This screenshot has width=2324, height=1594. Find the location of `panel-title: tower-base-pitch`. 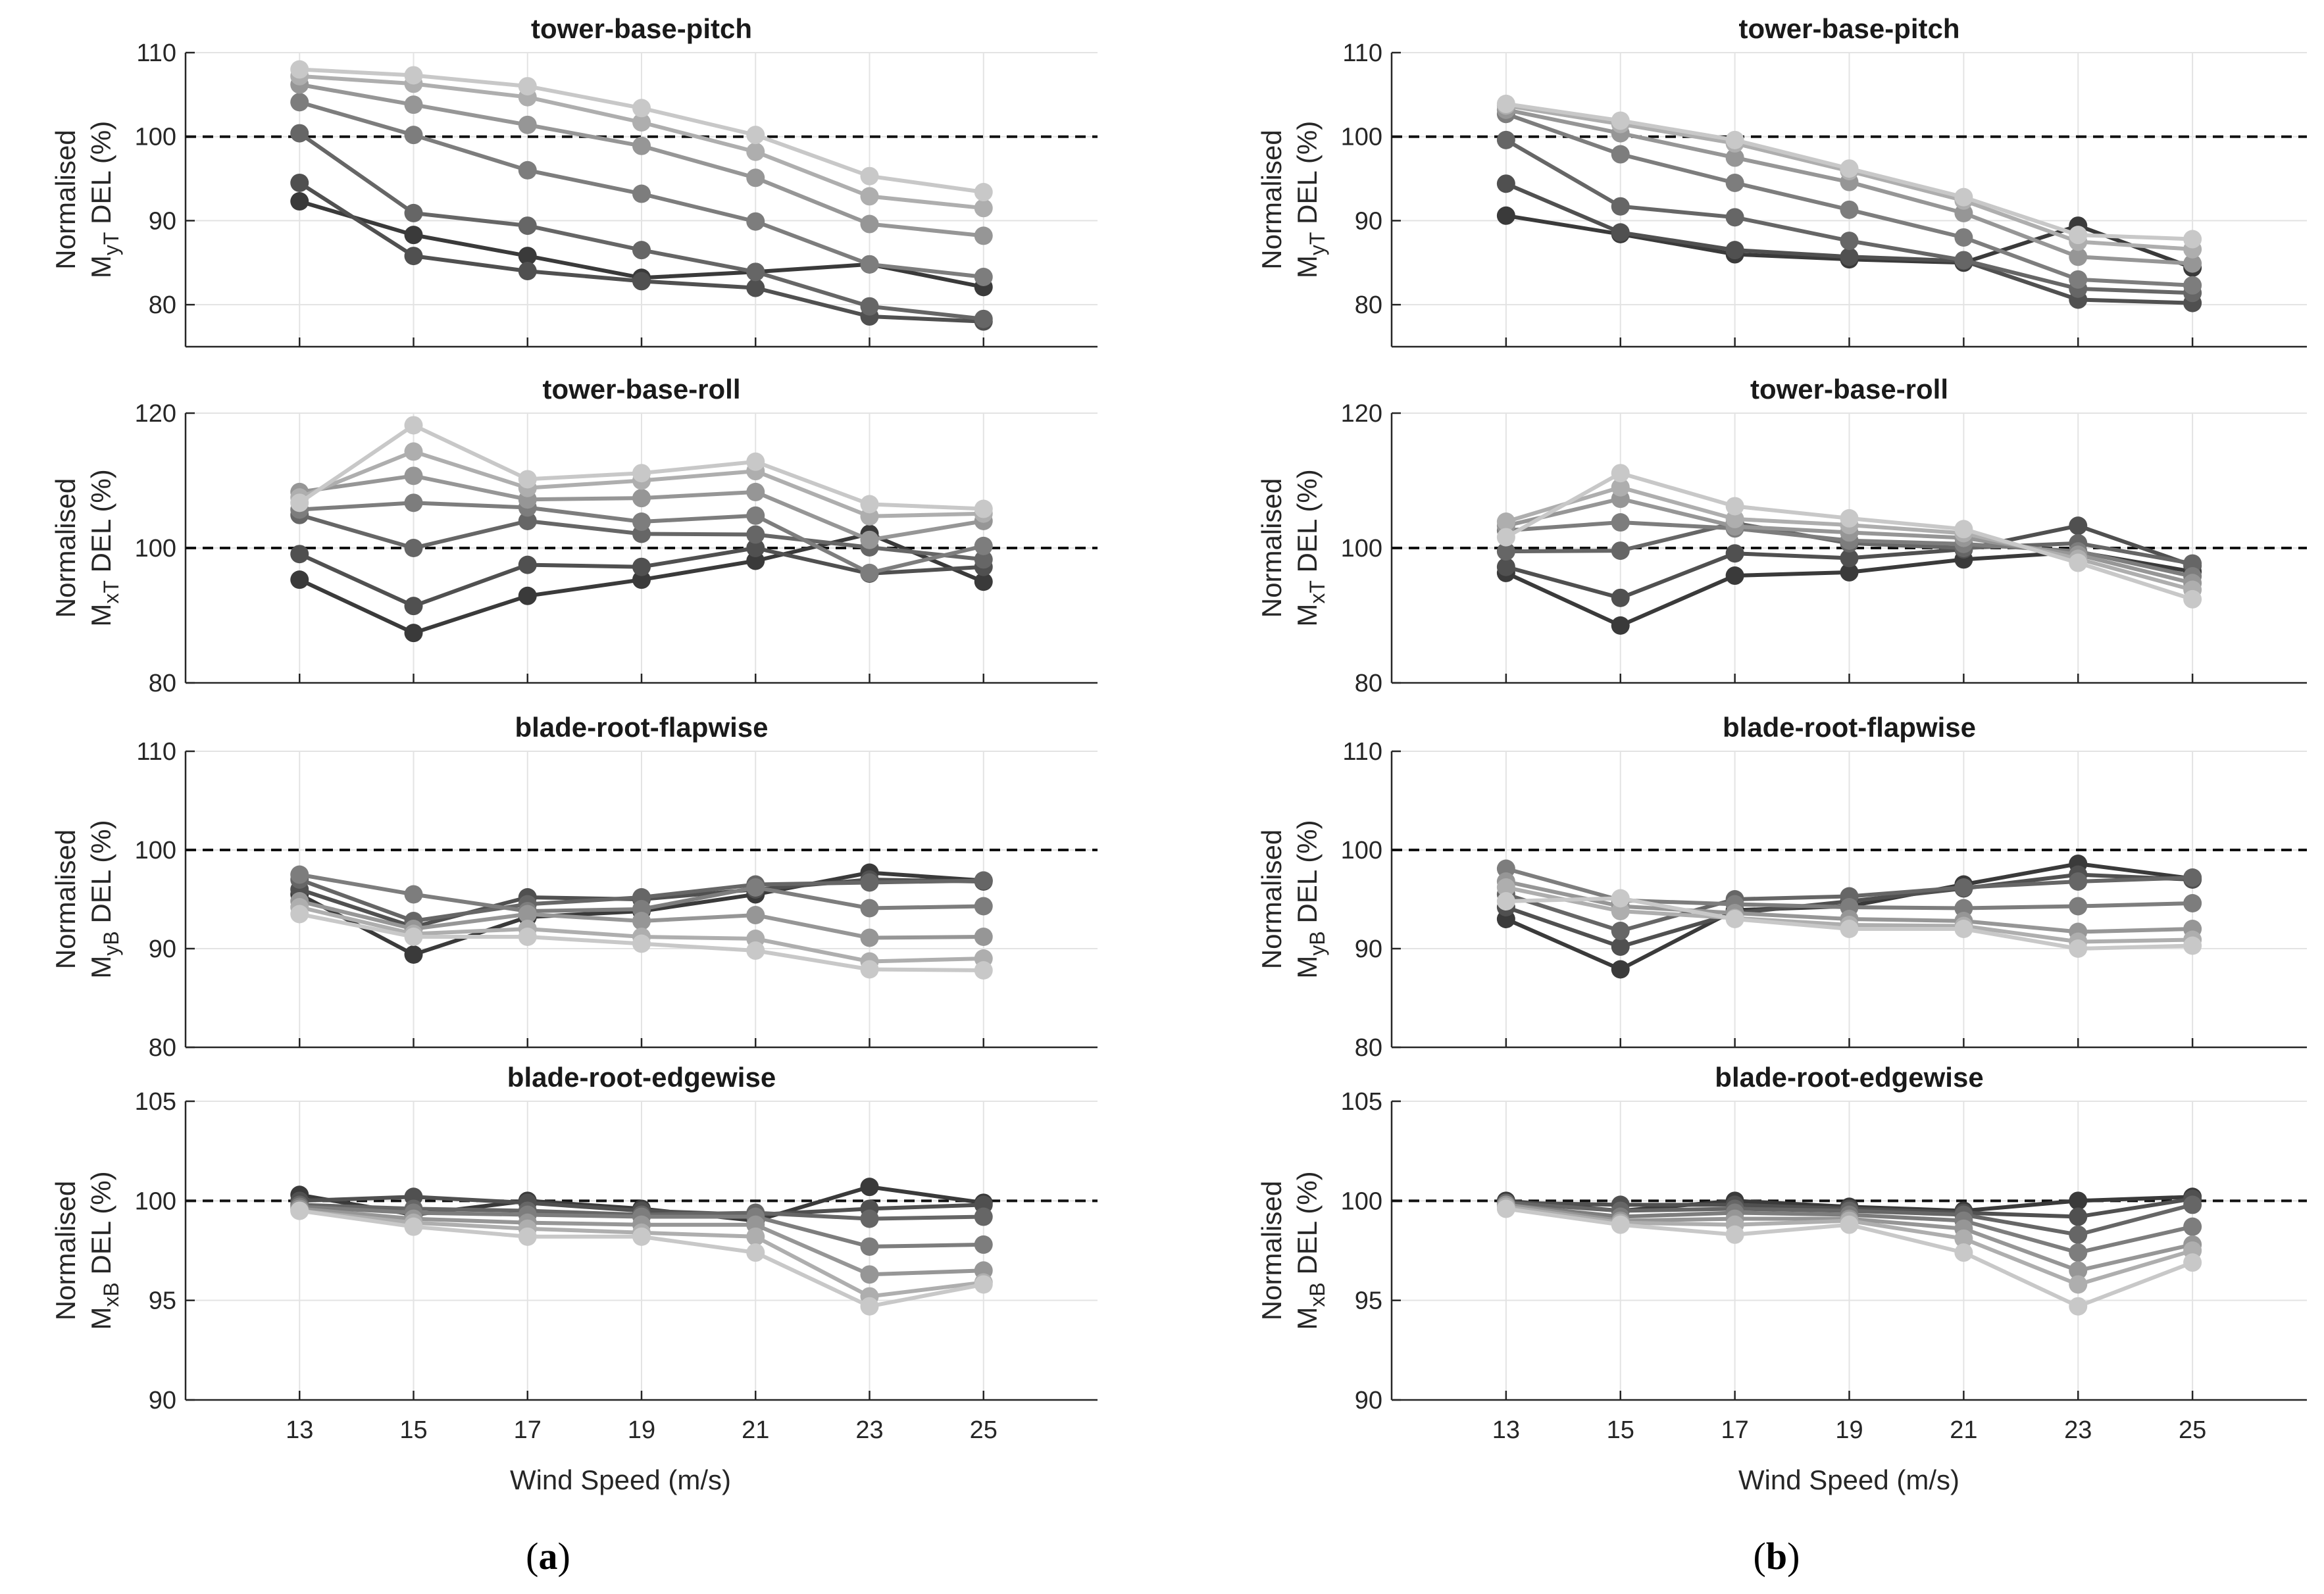

panel-title: tower-base-pitch is located at coordinates (641, 28).